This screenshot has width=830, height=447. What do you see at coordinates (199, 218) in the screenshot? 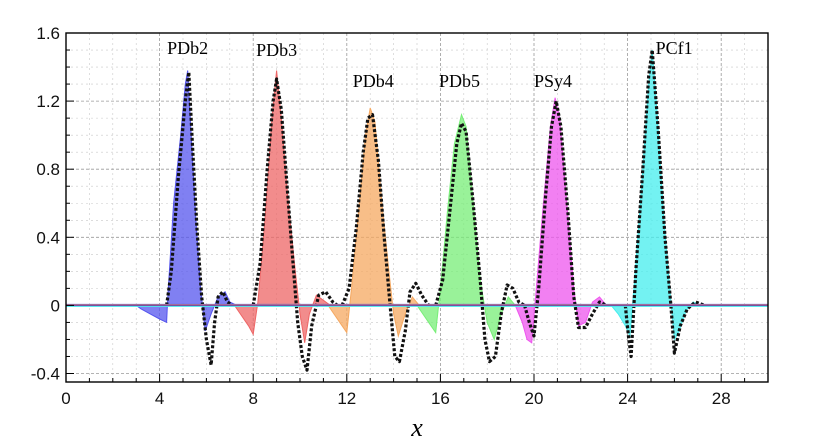
I see `reference-curve-pdb2` at bounding box center [199, 218].